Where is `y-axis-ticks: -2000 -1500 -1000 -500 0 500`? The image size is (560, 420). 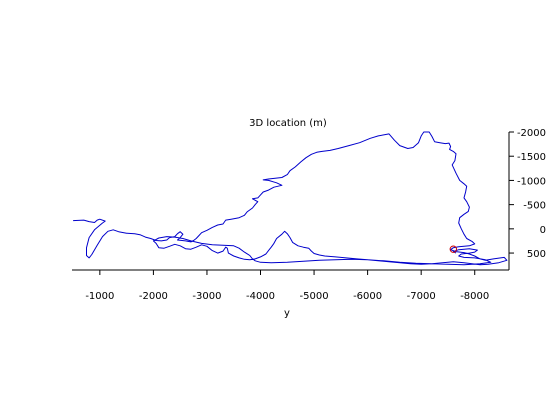 y-axis-ticks: -2000 -1500 -1000 -500 0 500 is located at coordinates (527, 194).